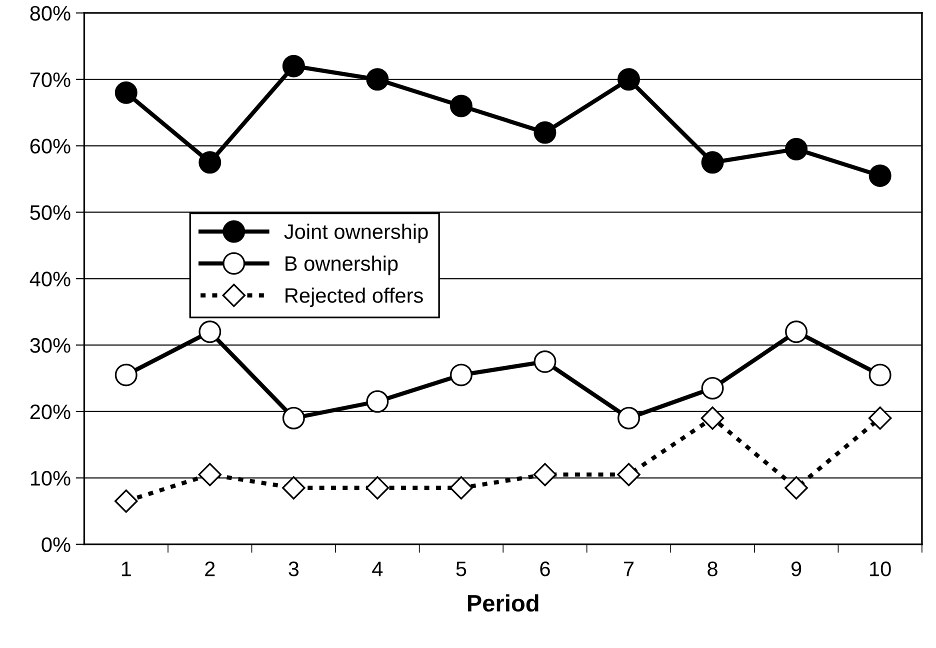  Describe the element at coordinates (293, 569) in the screenshot. I see `x-tick-label: 3` at that location.